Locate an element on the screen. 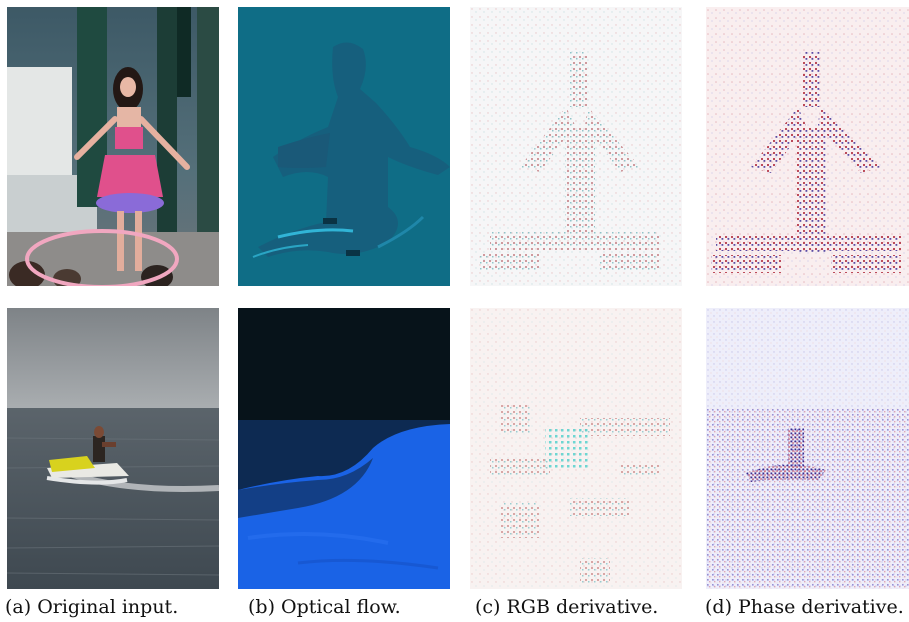 This screenshot has height=622, width=909. rgb-derivative-hula-hoop is located at coordinates (576, 146).